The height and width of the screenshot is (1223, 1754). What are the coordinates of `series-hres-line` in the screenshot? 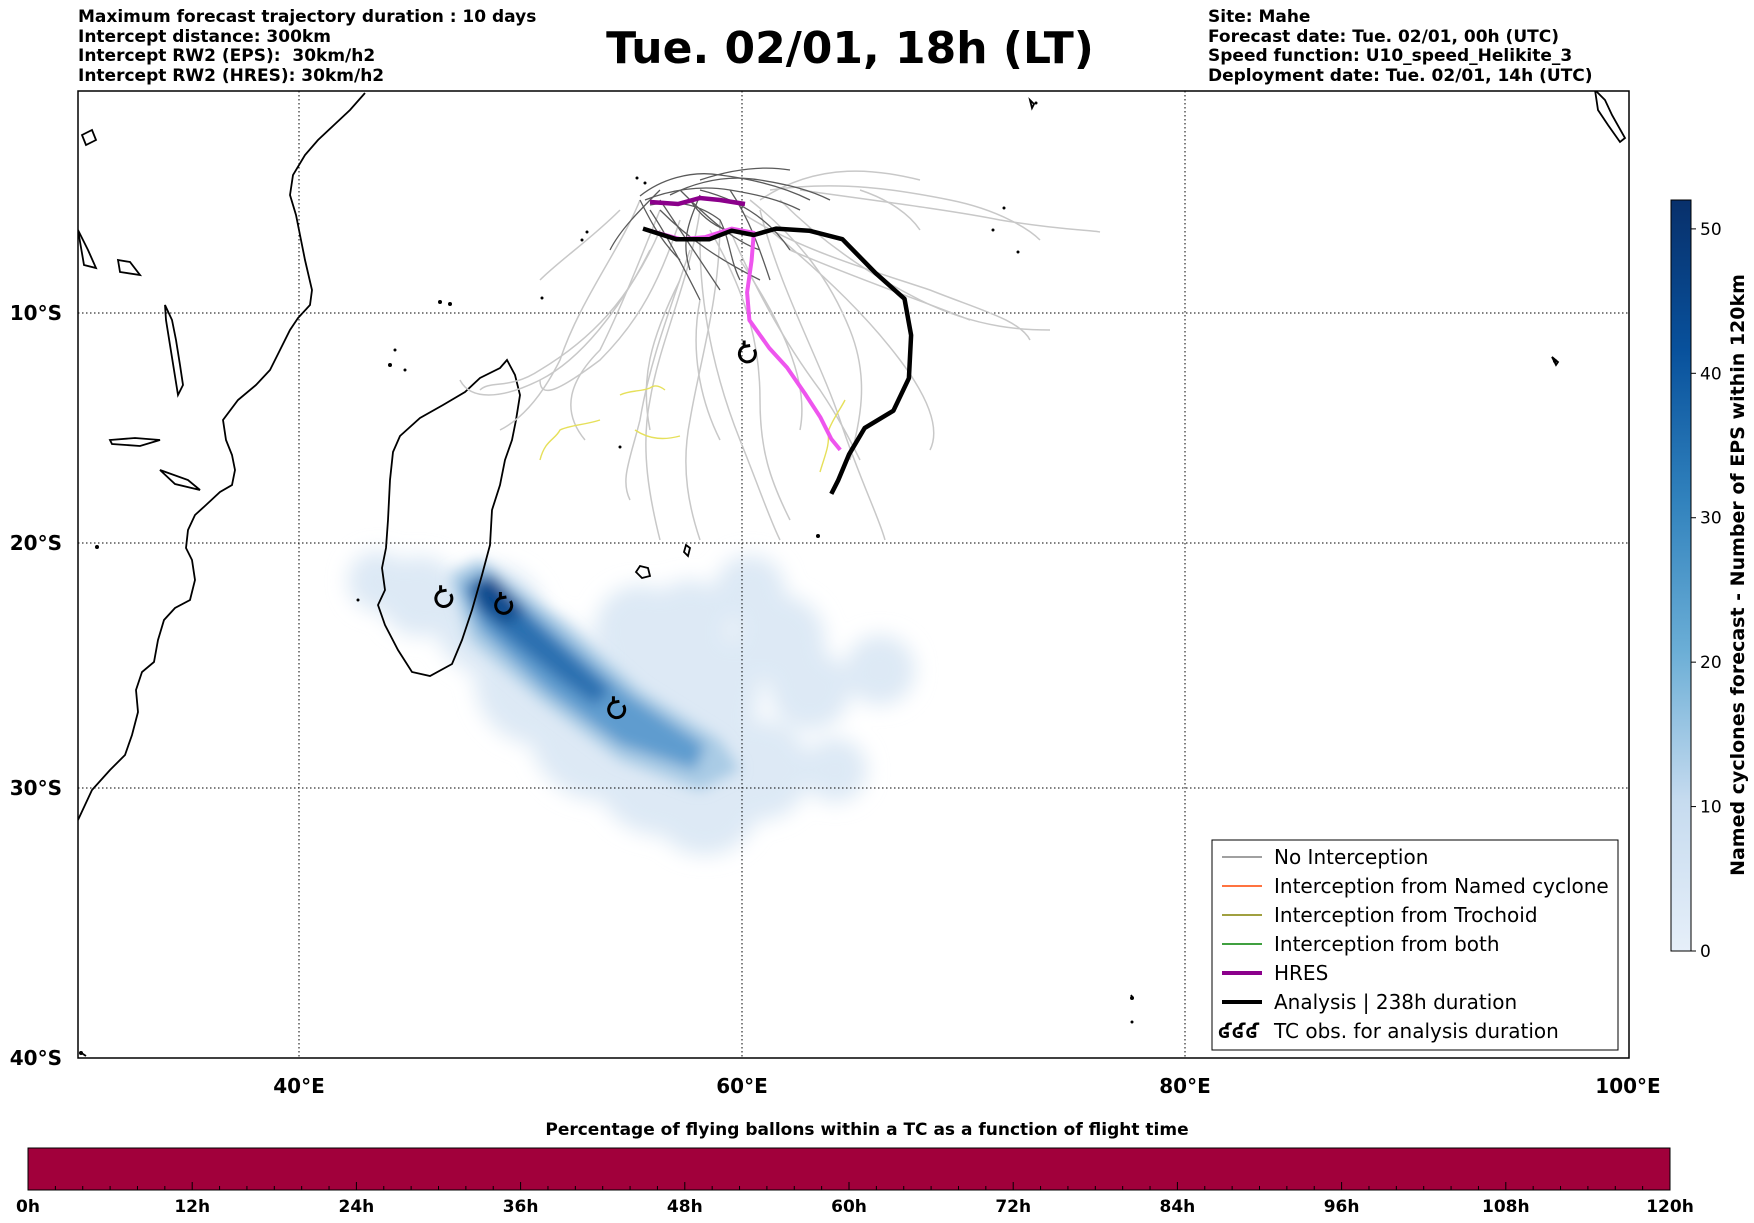 It's located at (745, 339).